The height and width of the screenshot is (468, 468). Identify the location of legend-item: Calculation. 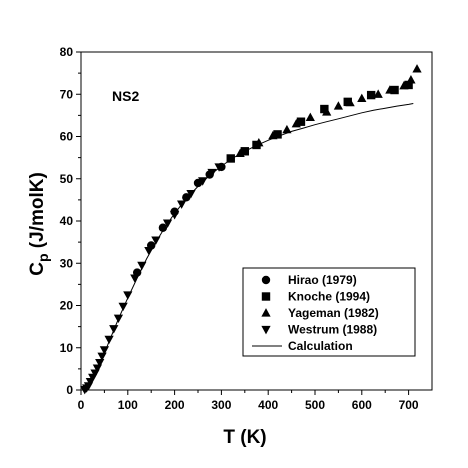
(302, 346).